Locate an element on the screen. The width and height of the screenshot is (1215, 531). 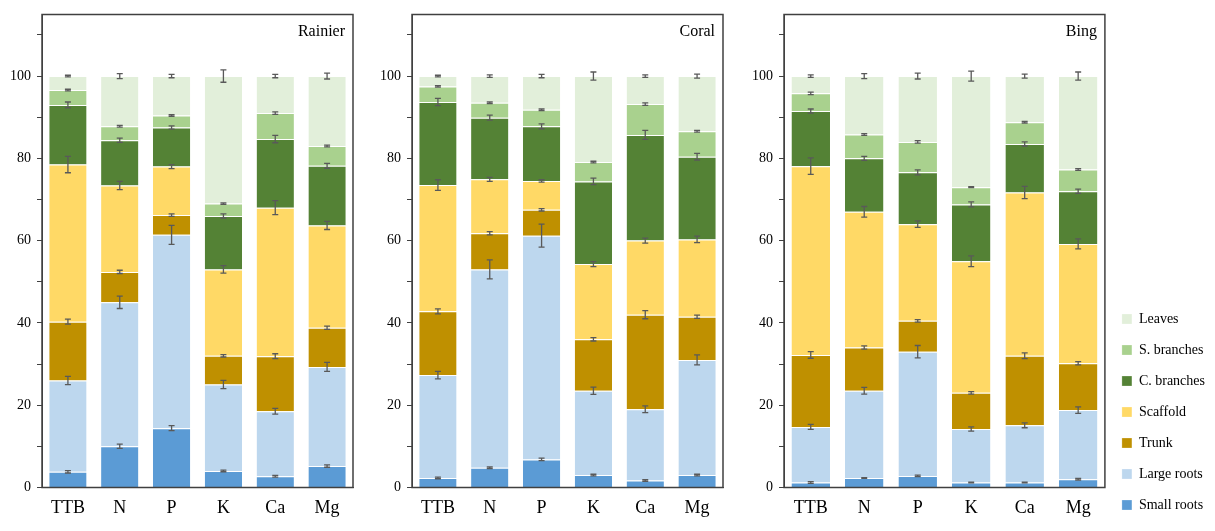
legend-label: Leaves is located at coordinates (1158, 318).